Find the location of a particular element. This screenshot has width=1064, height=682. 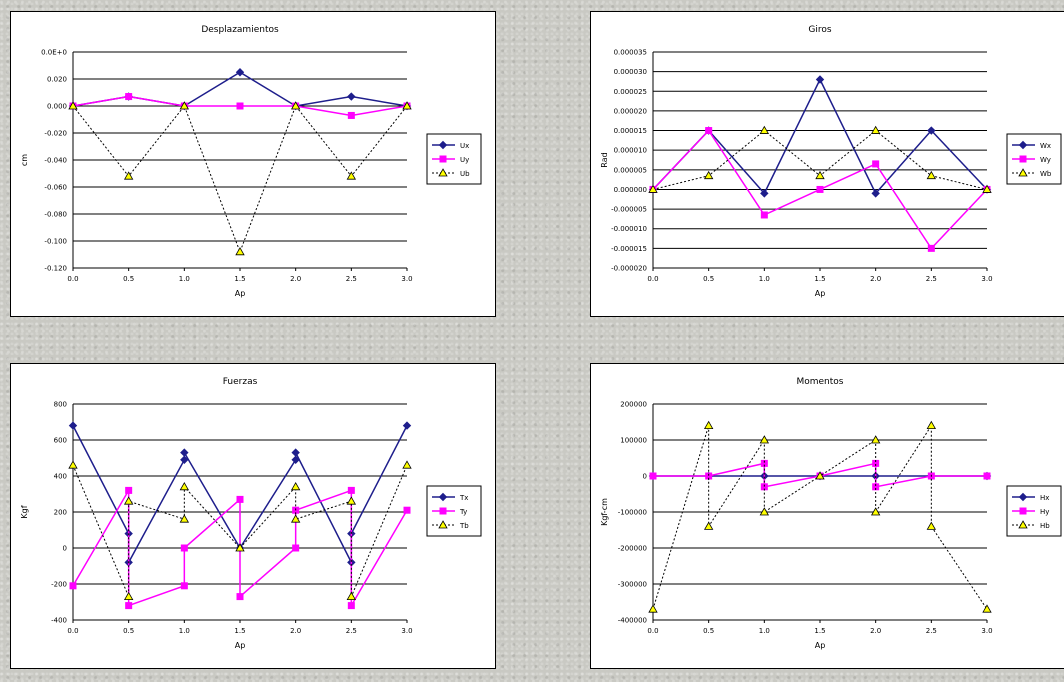

legend: Hx Hy Hb is located at coordinates (1034, 511).